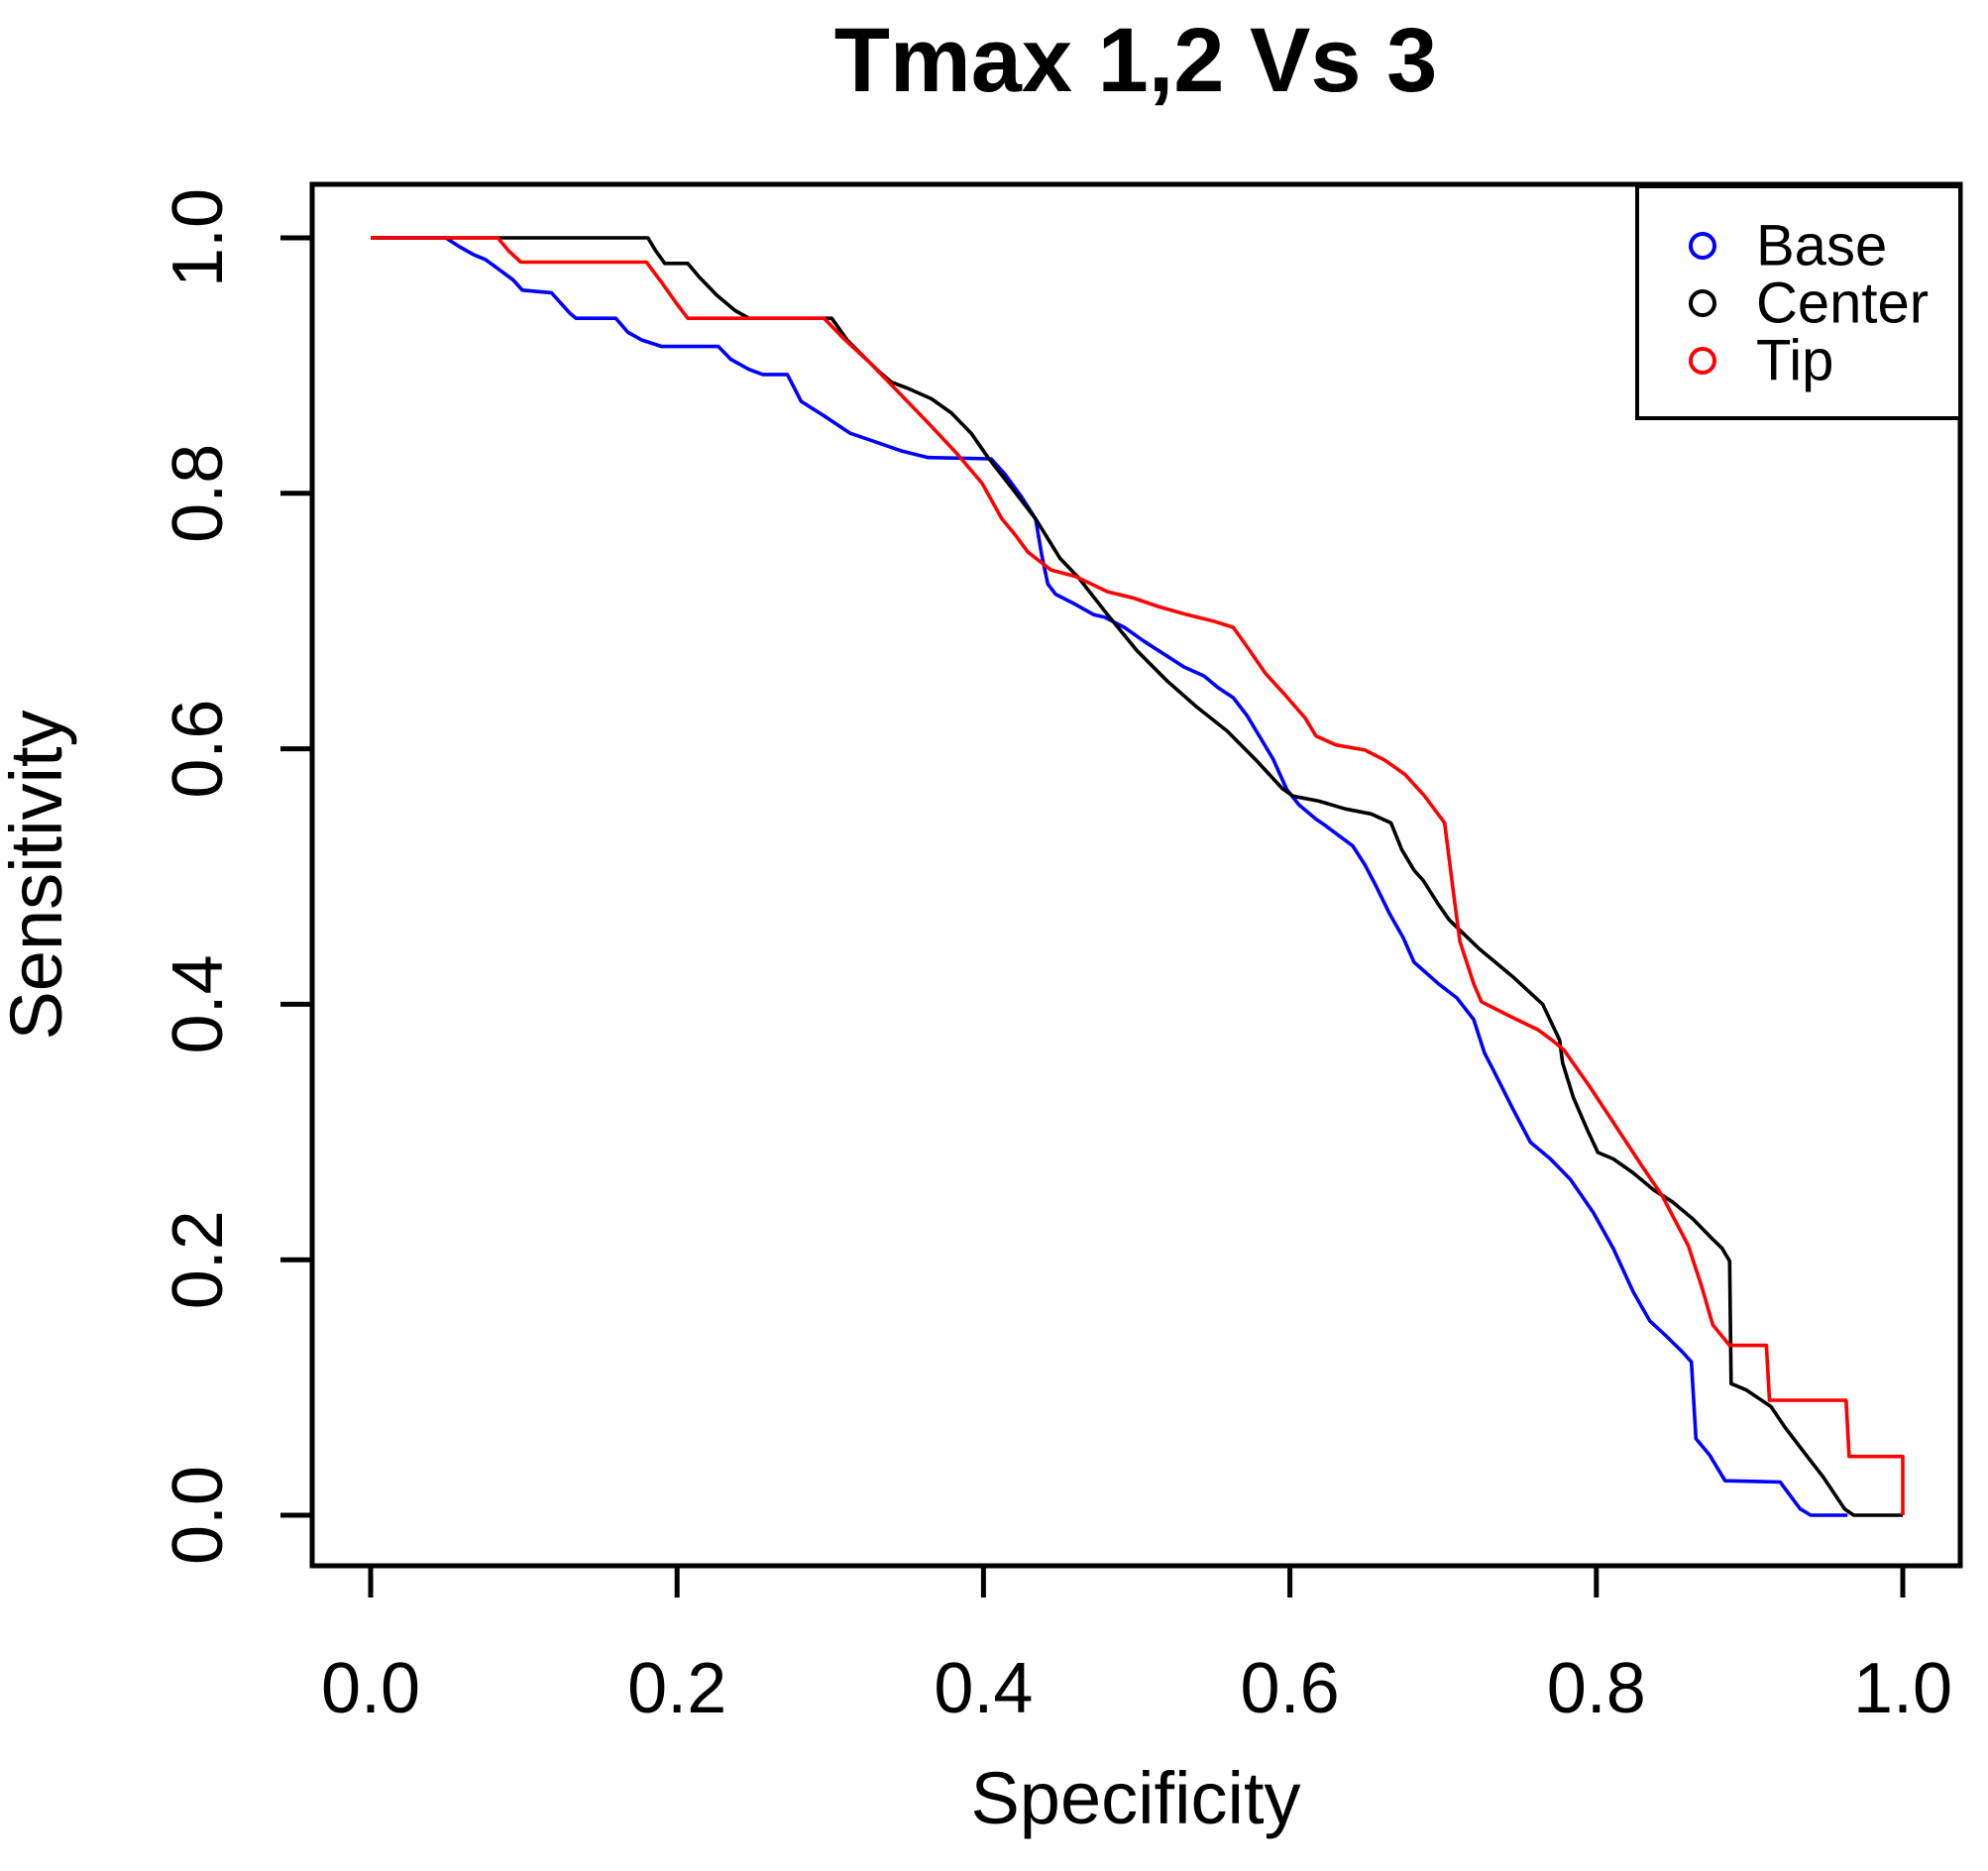 Image resolution: width=1988 pixels, height=1871 pixels. Describe the element at coordinates (198, 1515) in the screenshot. I see `y-tick-label: 0.0` at that location.